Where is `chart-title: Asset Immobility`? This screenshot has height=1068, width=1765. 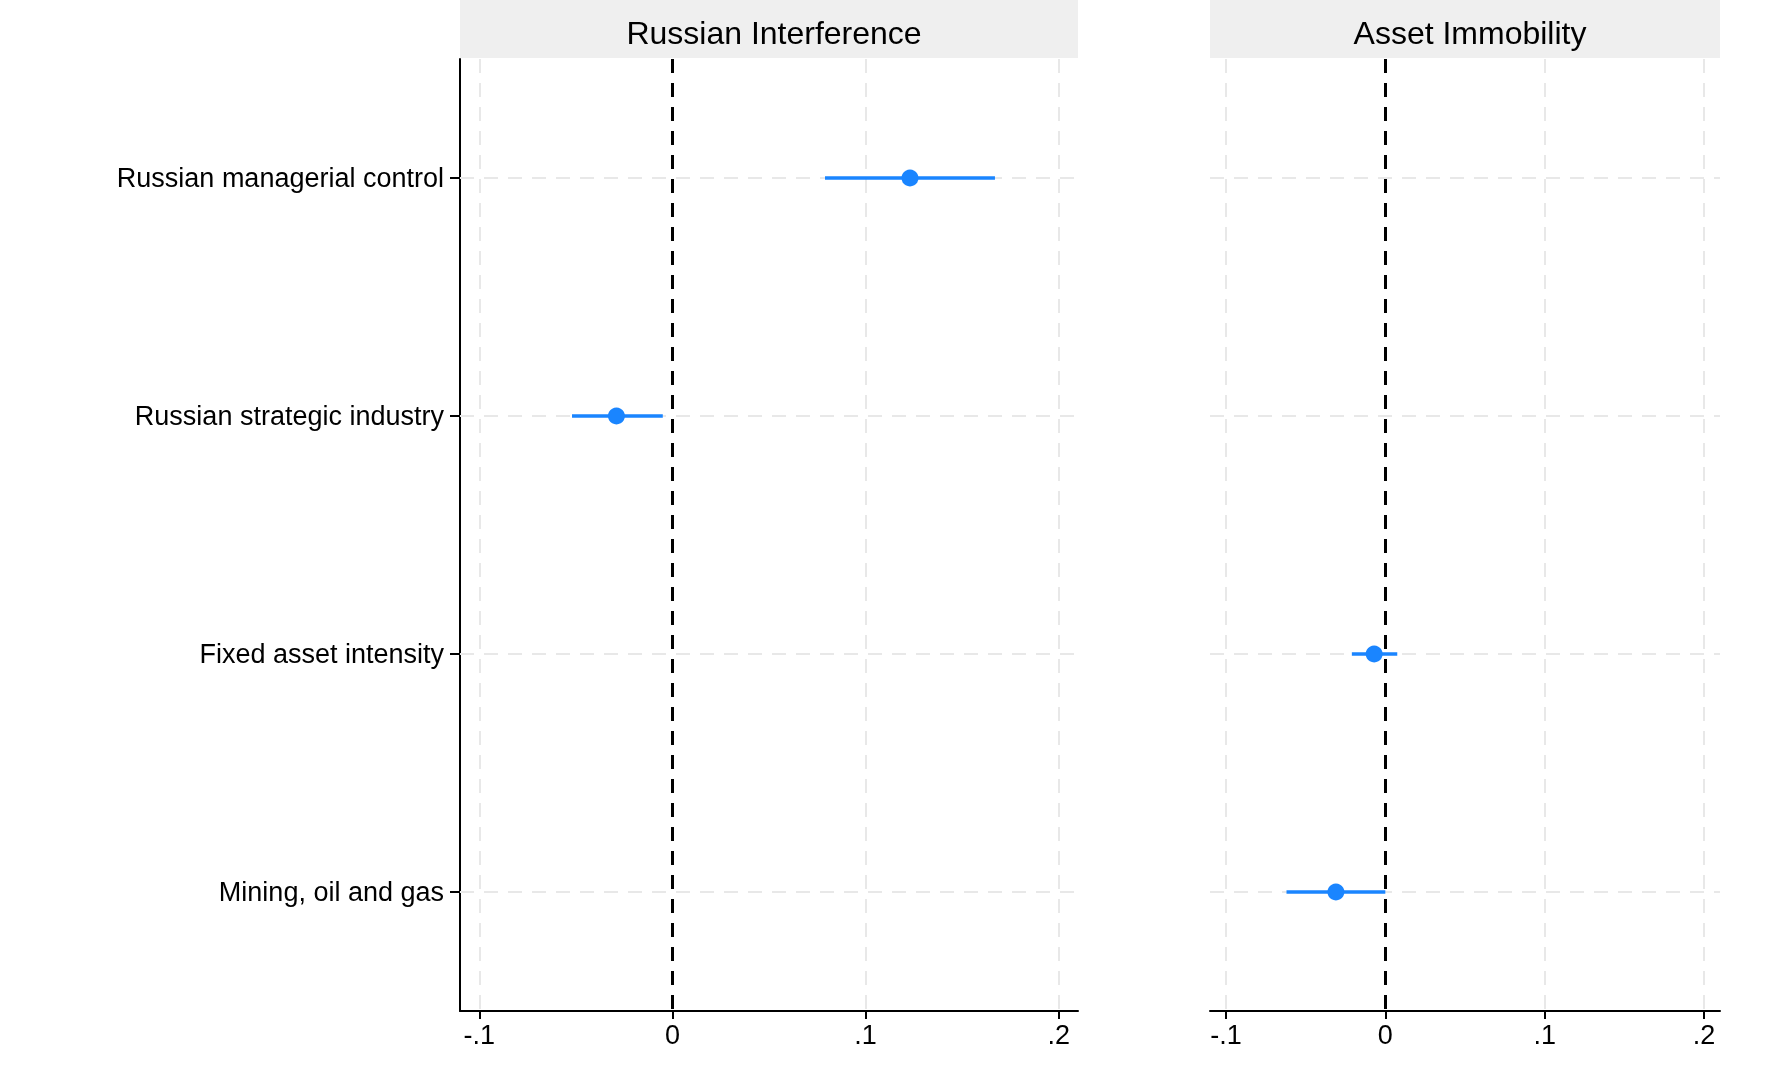 chart-title: Asset Immobility is located at coordinates (1470, 33).